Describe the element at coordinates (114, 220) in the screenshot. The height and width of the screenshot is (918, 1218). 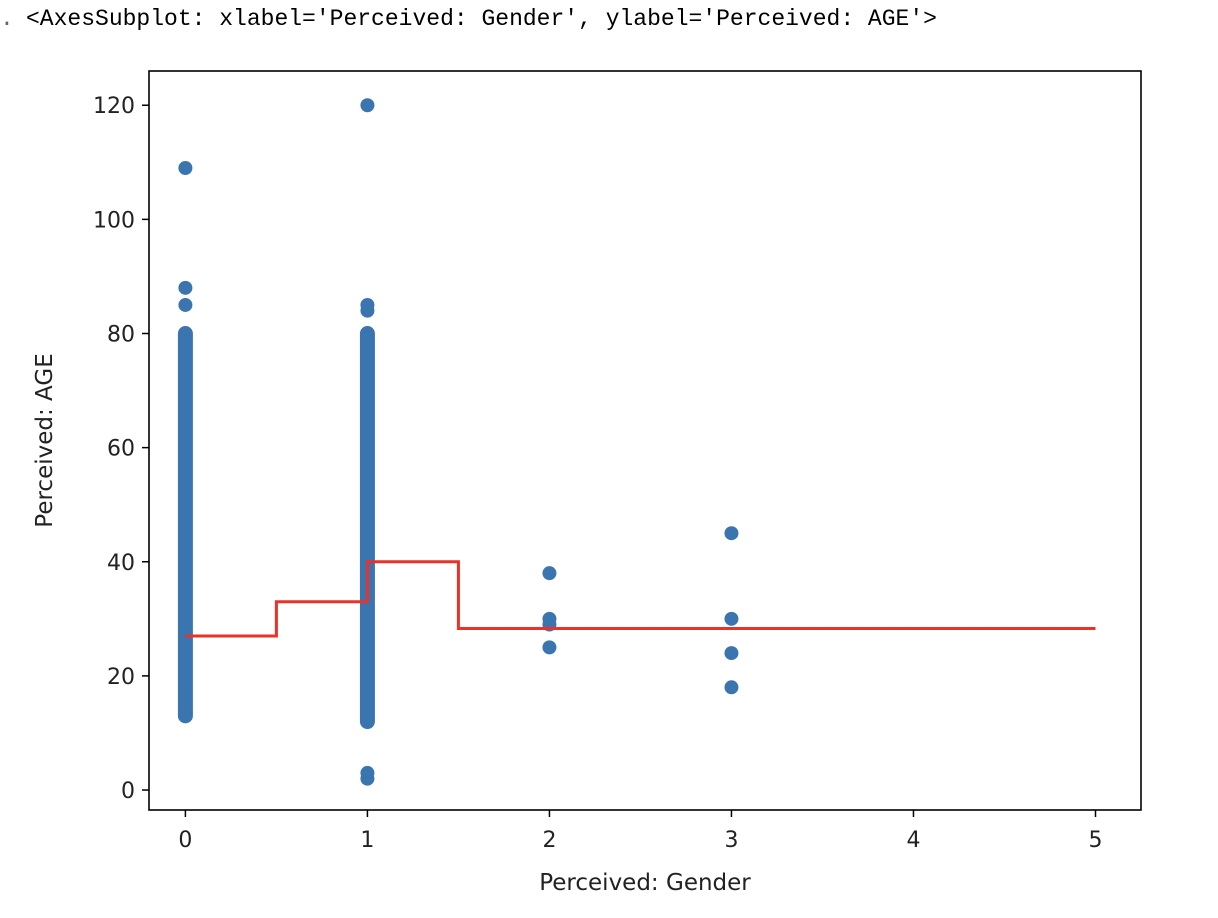
I see `y-tick-label: 100` at that location.